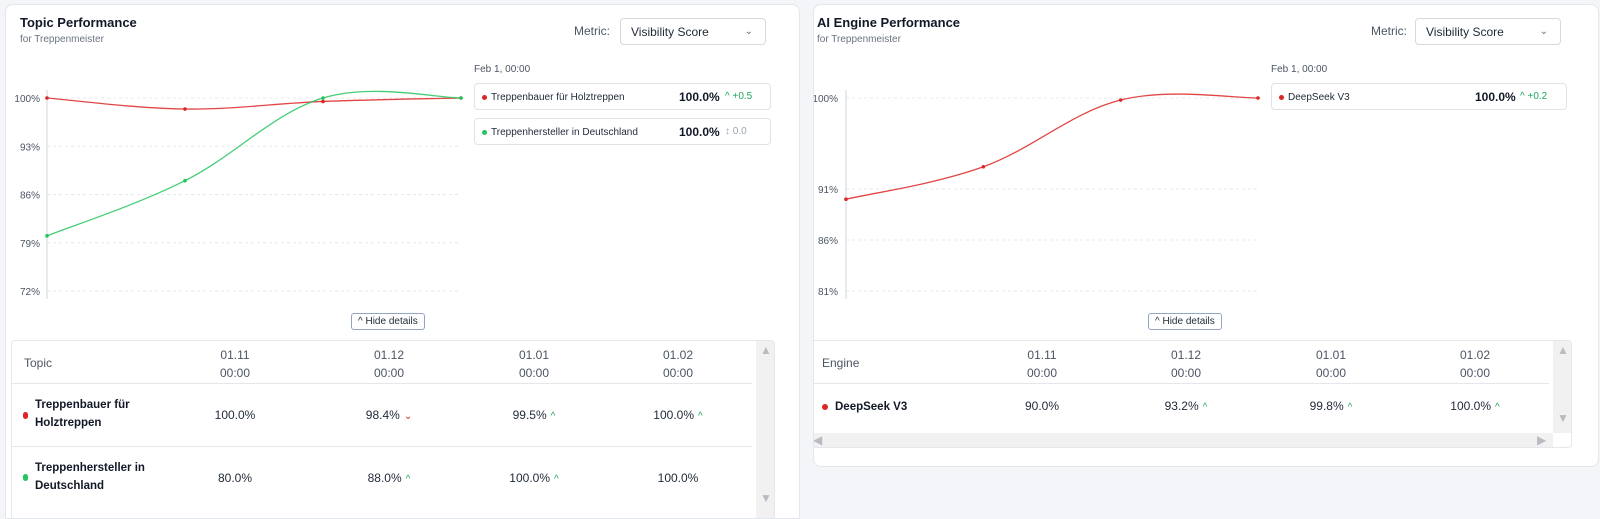 The width and height of the screenshot is (1600, 519). Describe the element at coordinates (1475, 364) in the screenshot. I see `table-column-header: 01.02 00:00` at that location.